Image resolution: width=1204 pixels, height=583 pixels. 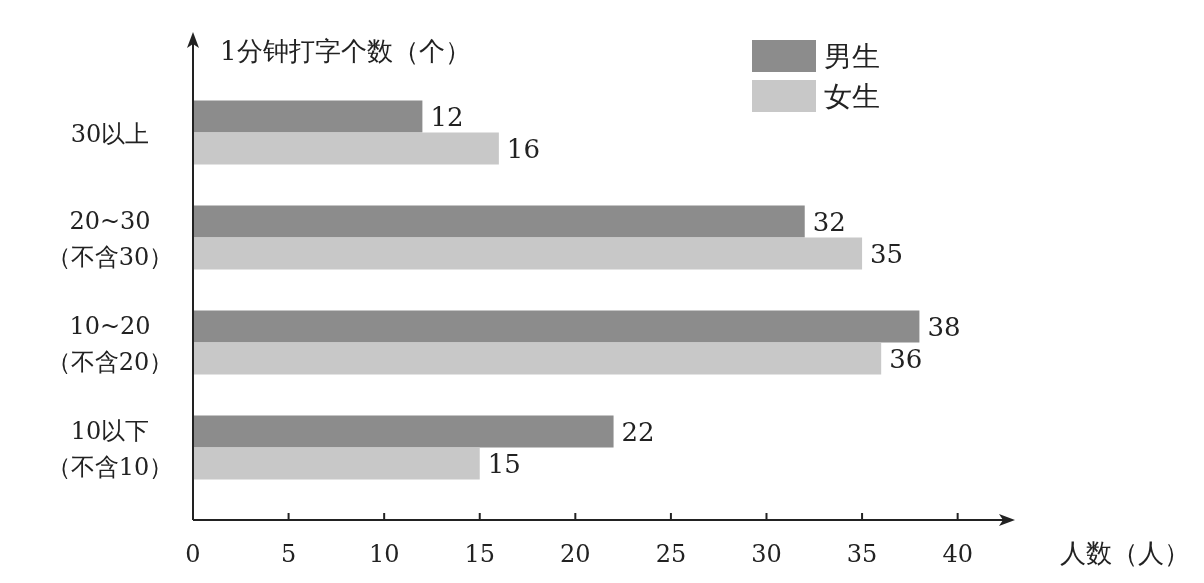 I want to click on y-tick-label: 30以上, so click(x=110, y=133).